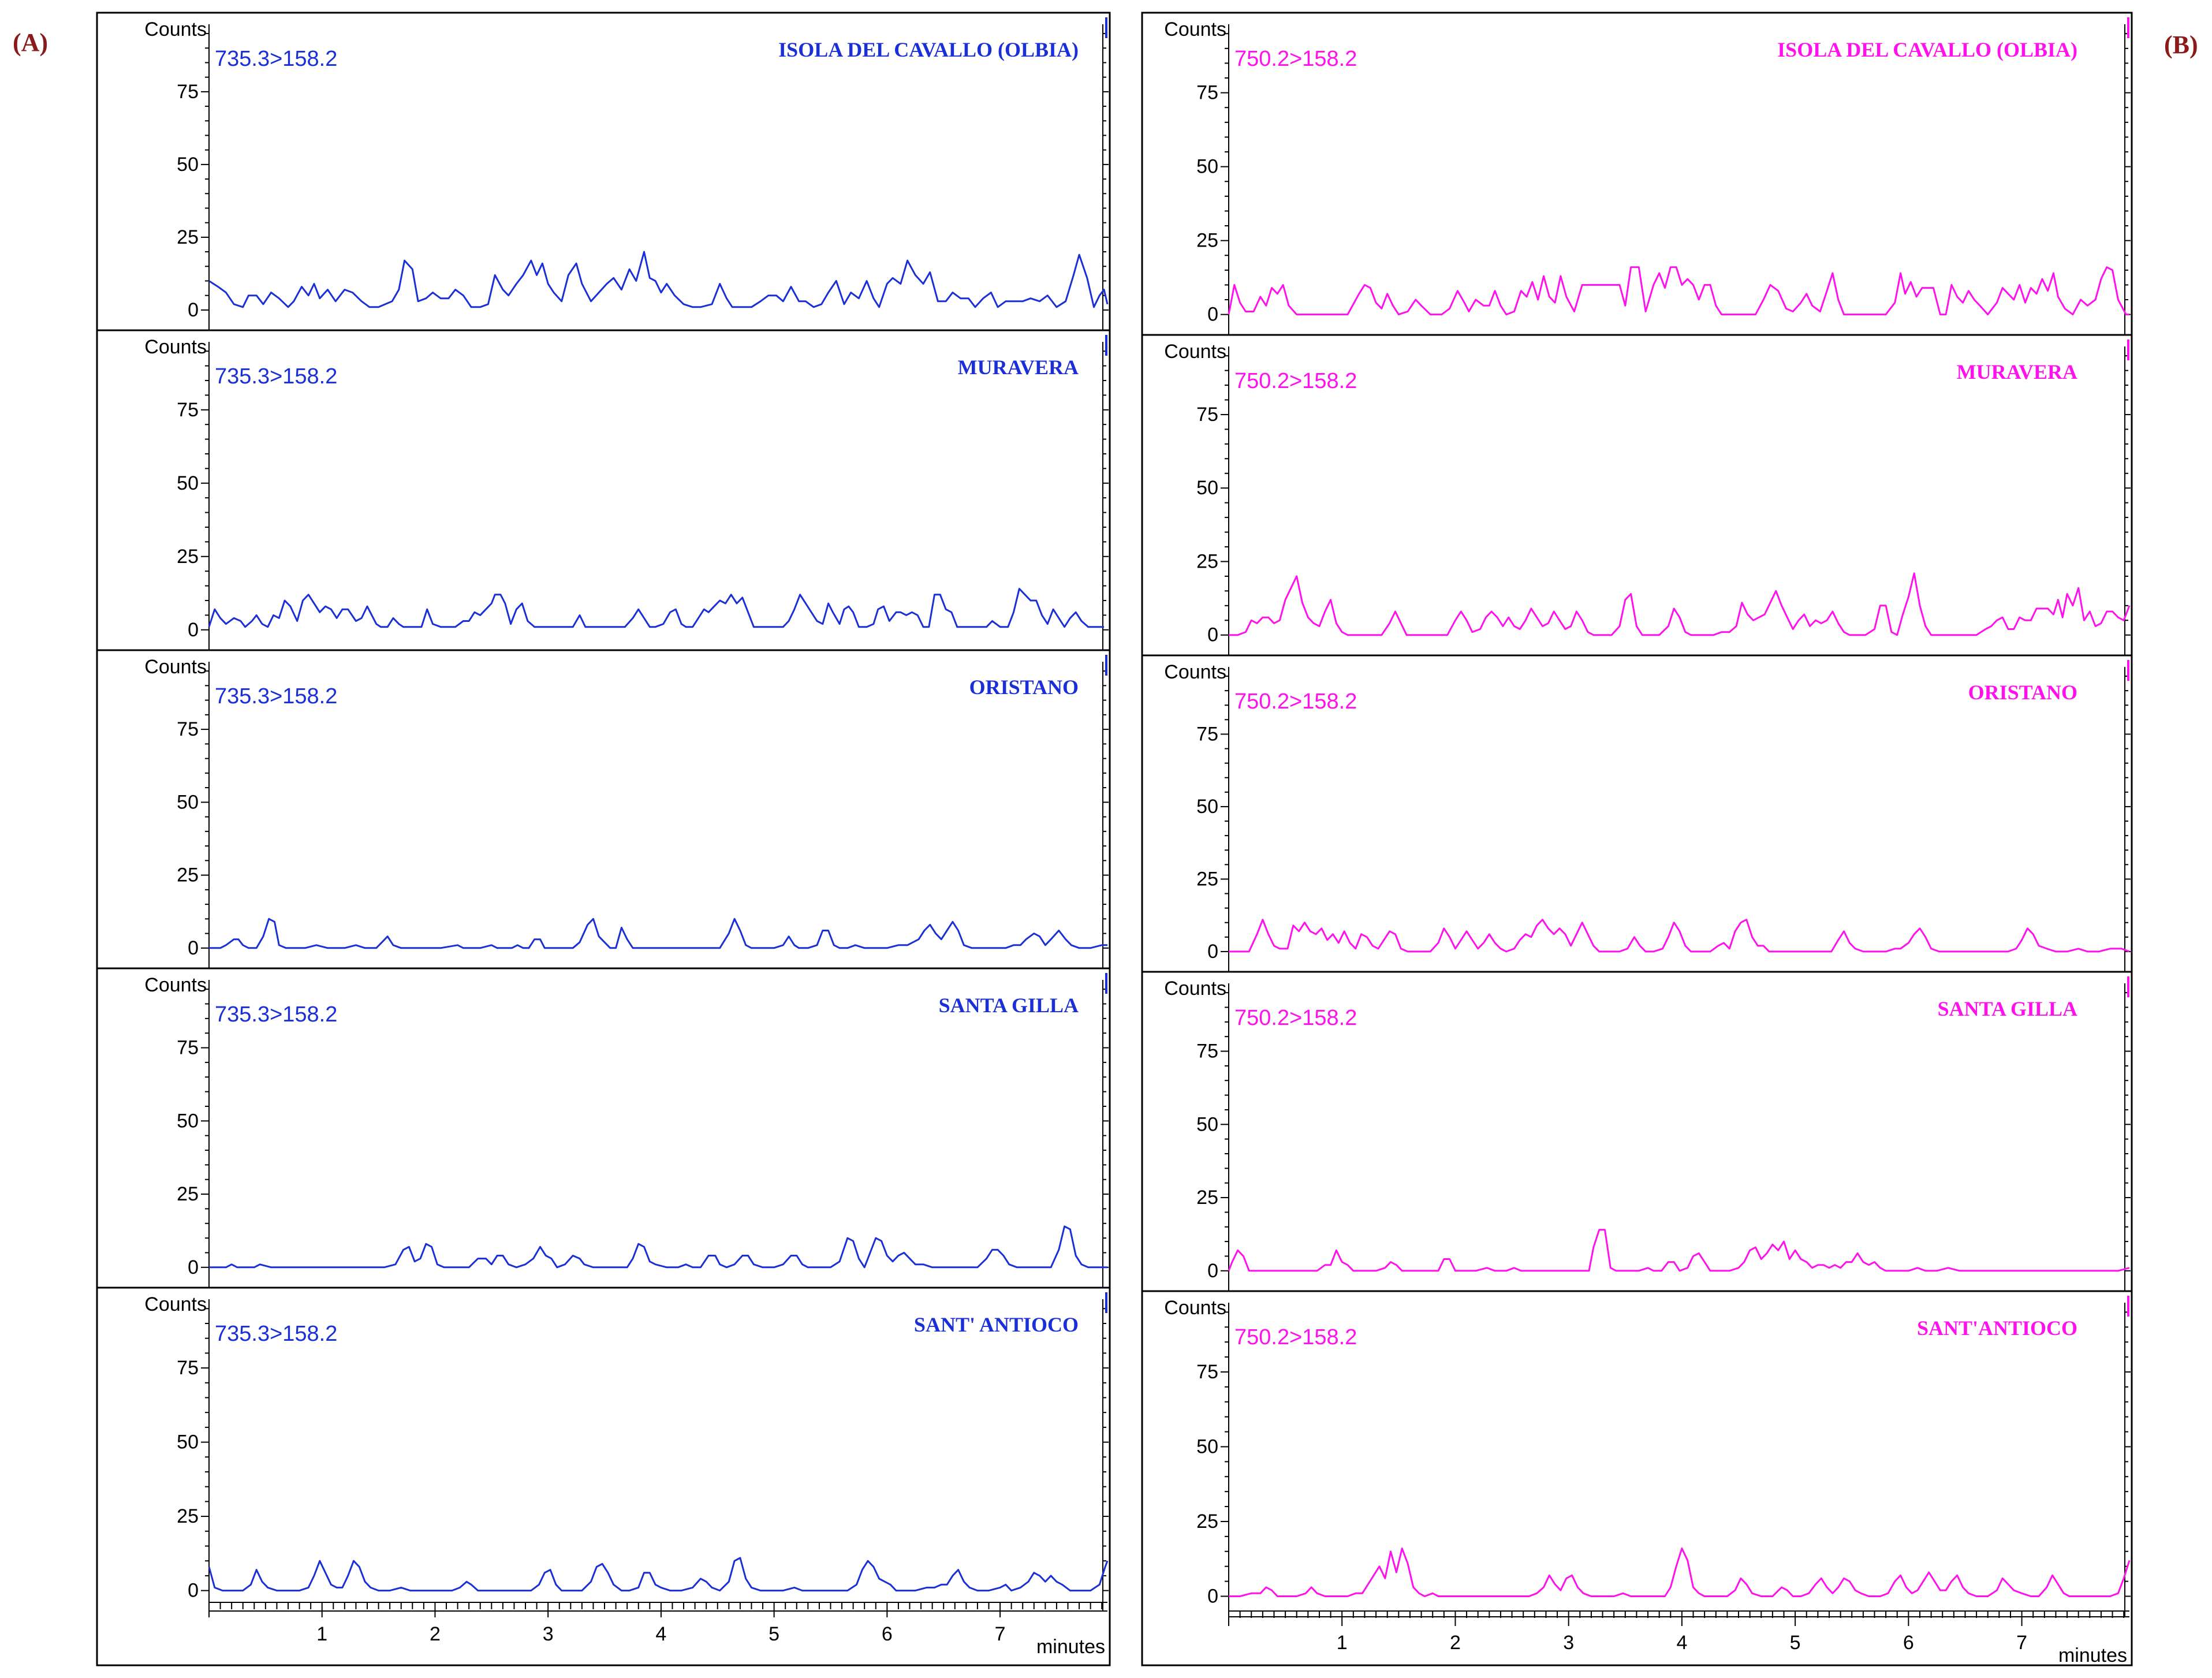  Describe the element at coordinates (1637, 495) in the screenshot. I see `trace-panel: 0 25 50 75 Counts 750.2>158.2 MURAVERA` at that location.